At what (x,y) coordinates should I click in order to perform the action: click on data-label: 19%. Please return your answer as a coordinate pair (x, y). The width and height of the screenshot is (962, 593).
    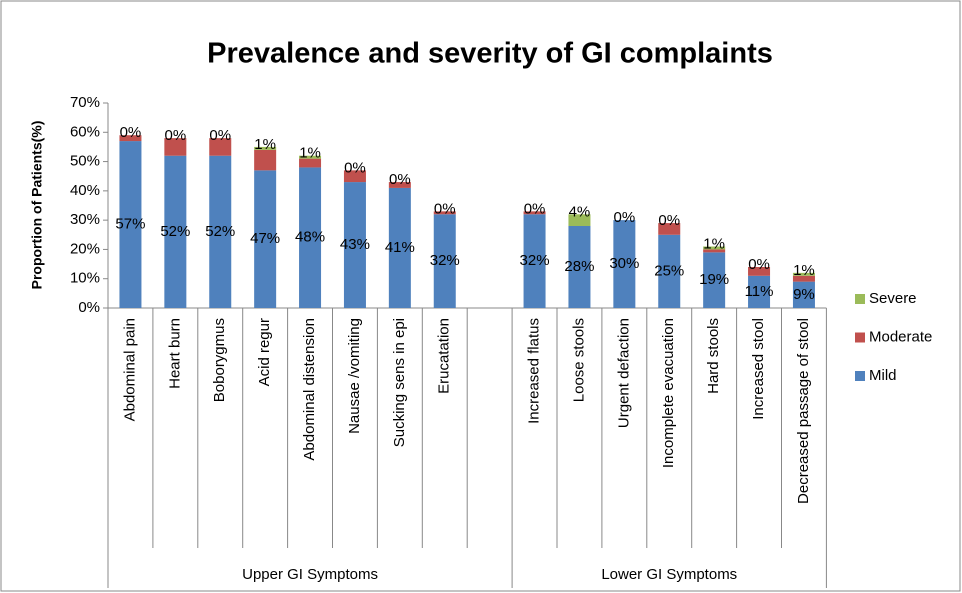
    Looking at the image, I should click on (714, 279).